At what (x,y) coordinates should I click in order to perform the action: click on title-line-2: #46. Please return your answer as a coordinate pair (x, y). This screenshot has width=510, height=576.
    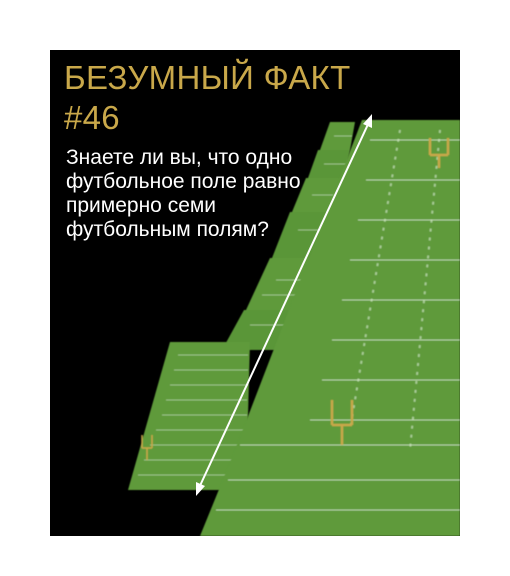
    Looking at the image, I should click on (92, 117).